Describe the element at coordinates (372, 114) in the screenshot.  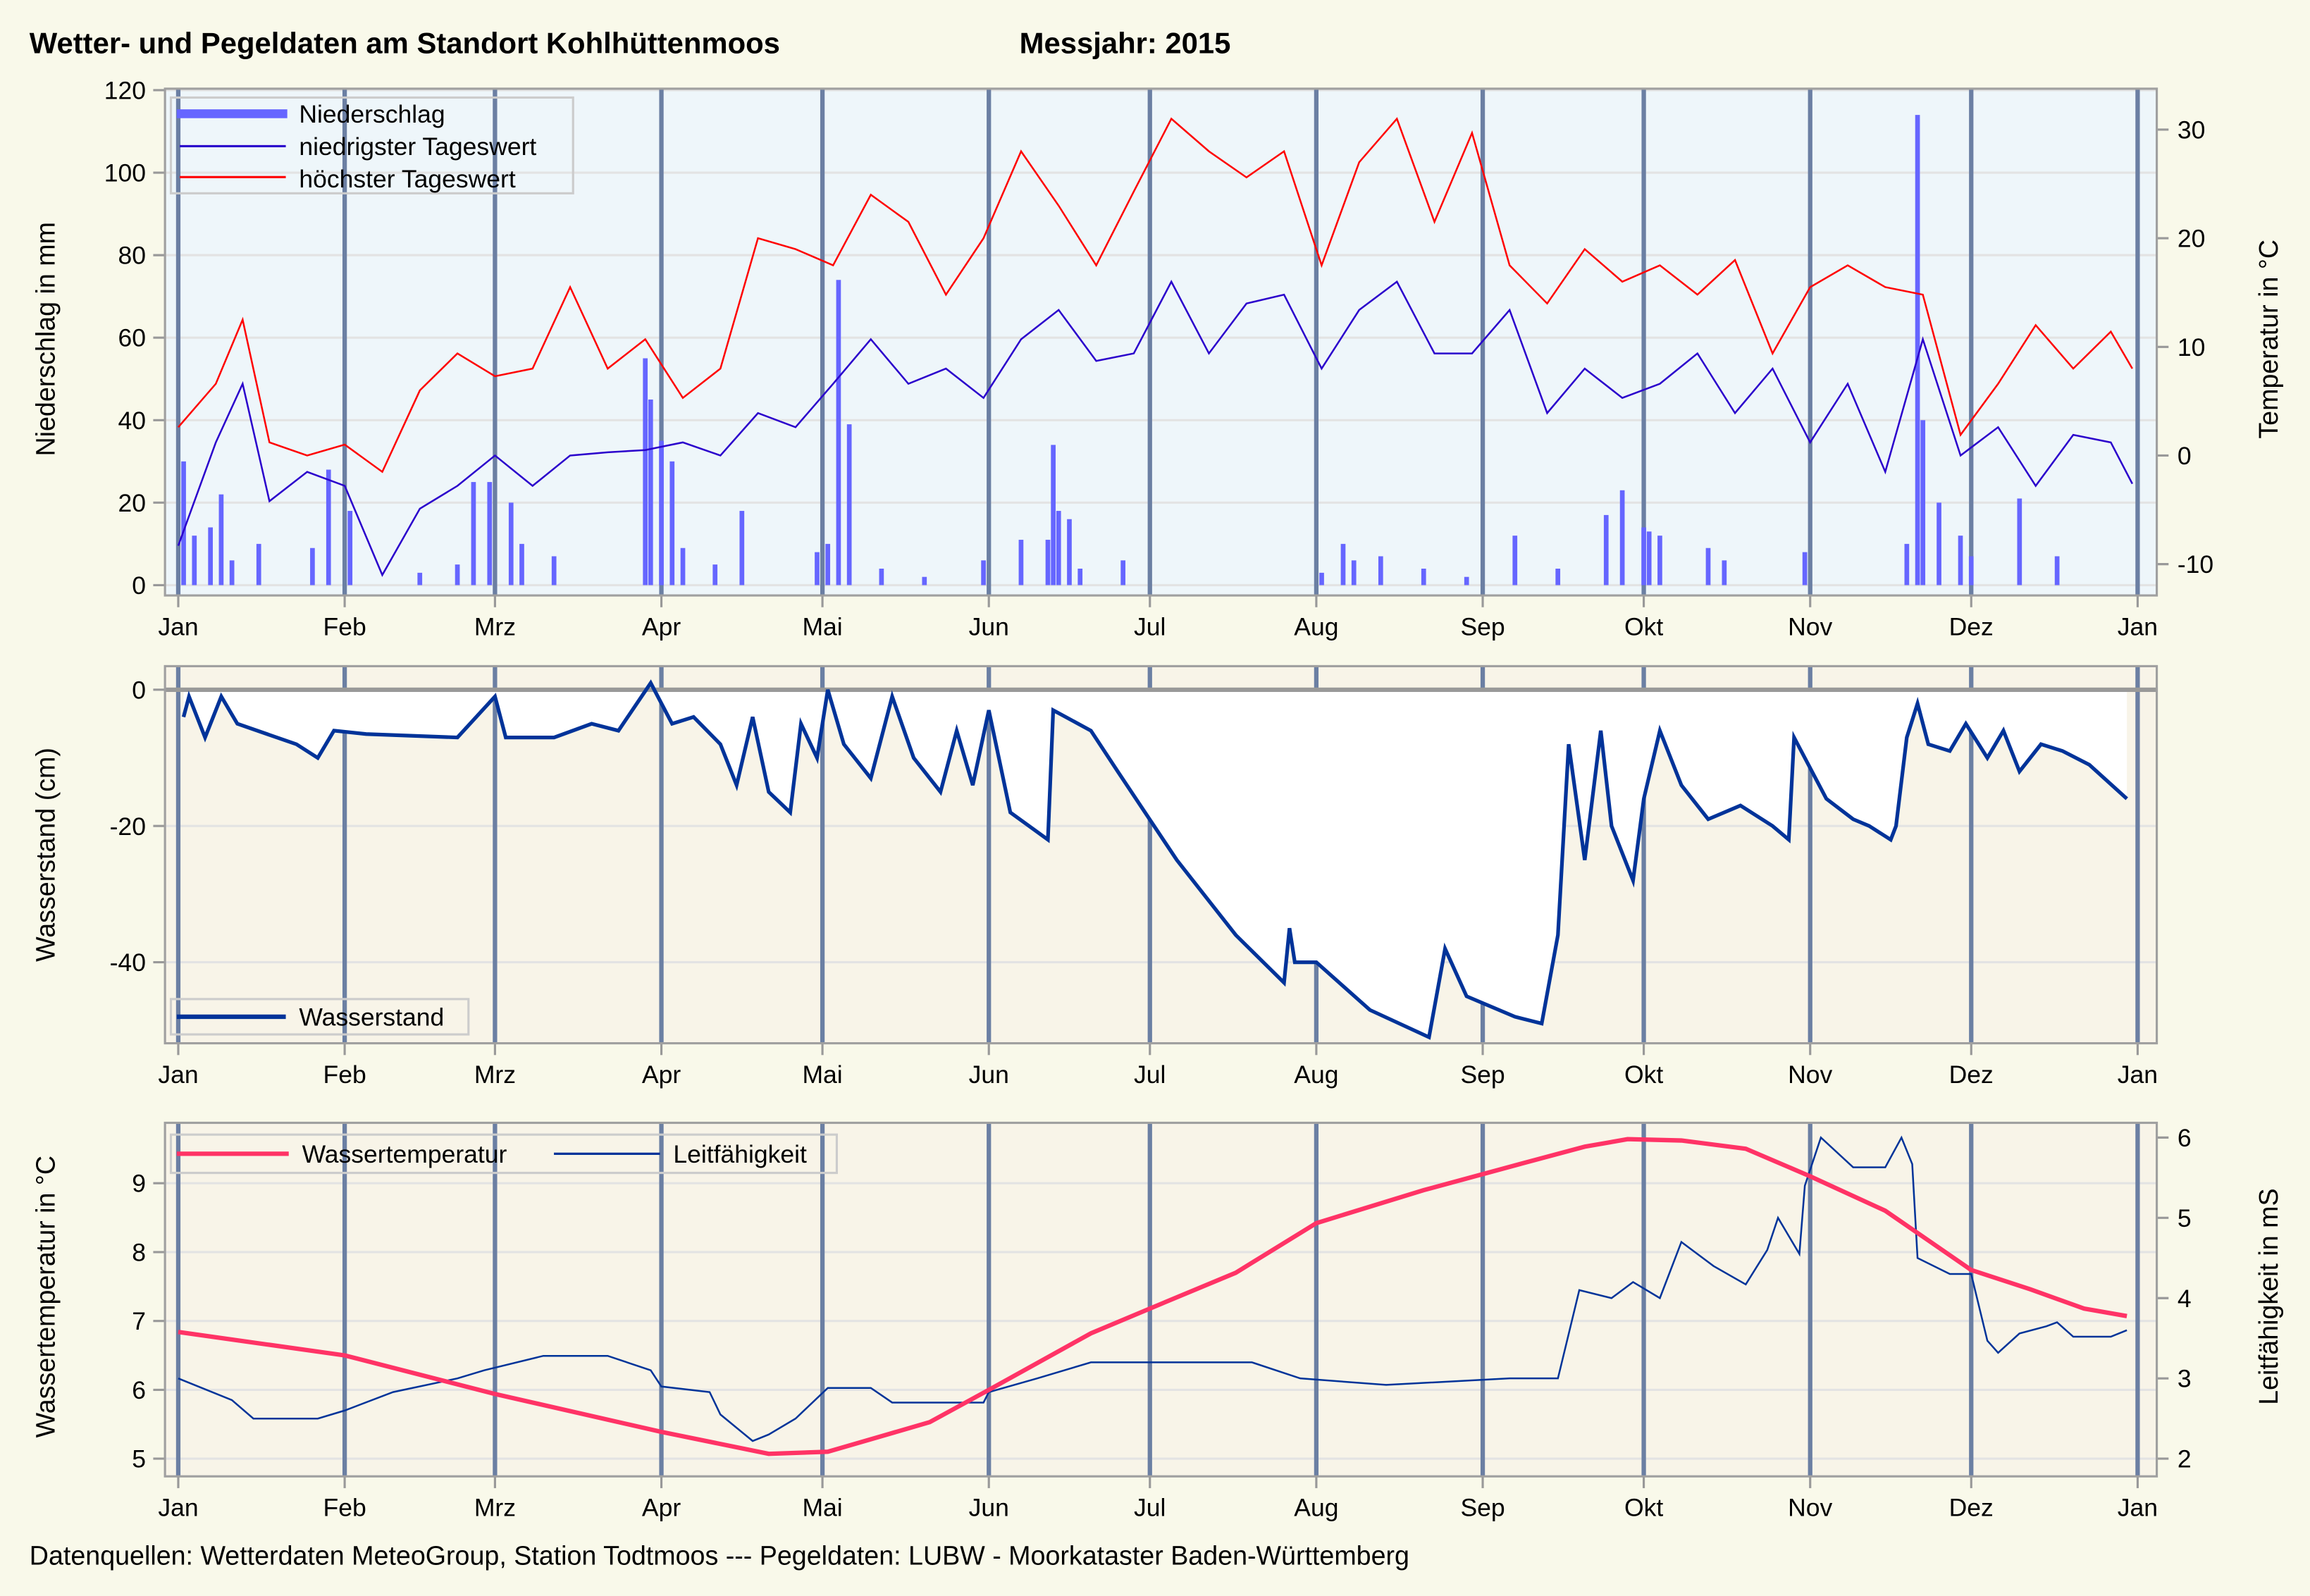
I see `legend-precip: Niederschlag` at that location.